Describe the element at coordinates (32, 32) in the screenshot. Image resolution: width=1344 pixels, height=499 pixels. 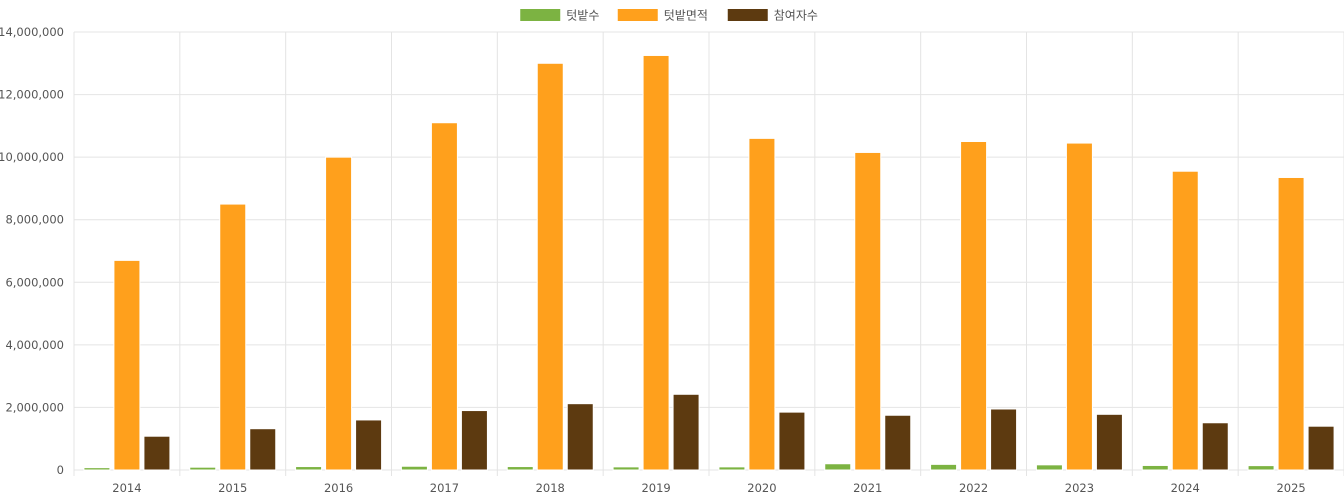
I see `y-tick-label: 14,000,000` at that location.